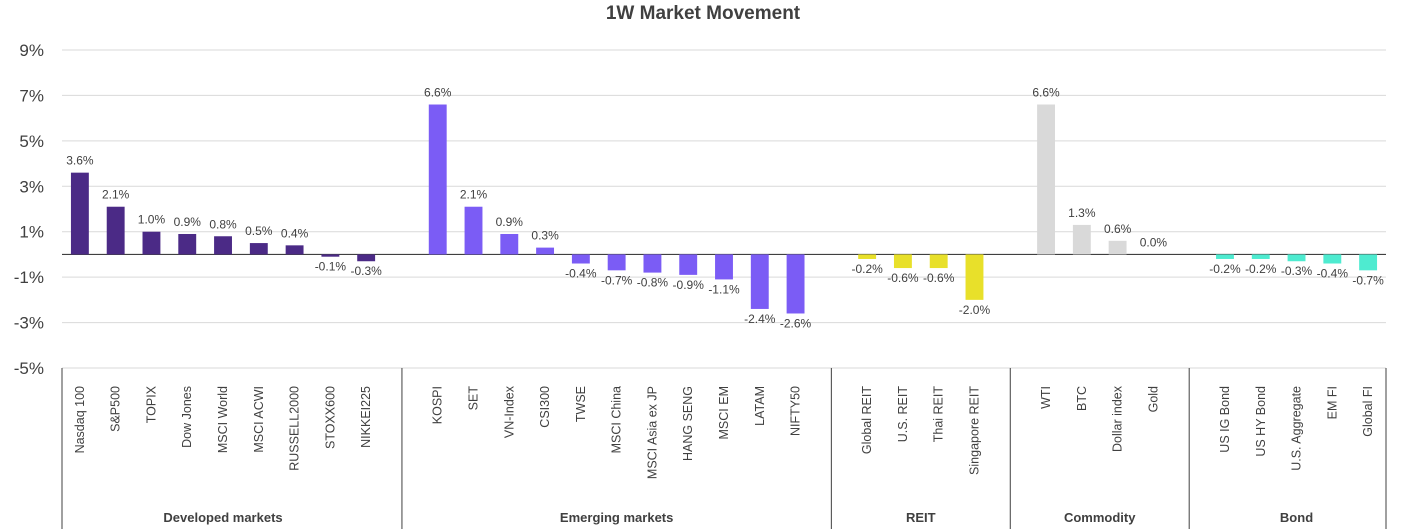 This screenshot has height=529, width=1405. What do you see at coordinates (187, 417) in the screenshot?
I see `category-label: Dow Jones` at bounding box center [187, 417].